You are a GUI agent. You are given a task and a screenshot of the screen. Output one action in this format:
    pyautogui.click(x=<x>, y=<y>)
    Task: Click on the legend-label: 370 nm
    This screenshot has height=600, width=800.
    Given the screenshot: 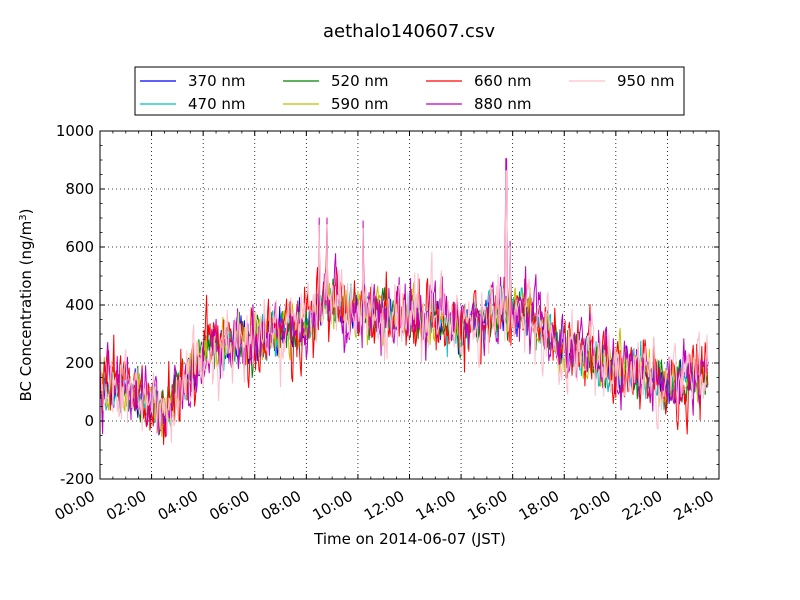 What is the action you would take?
    pyautogui.click(x=217, y=81)
    